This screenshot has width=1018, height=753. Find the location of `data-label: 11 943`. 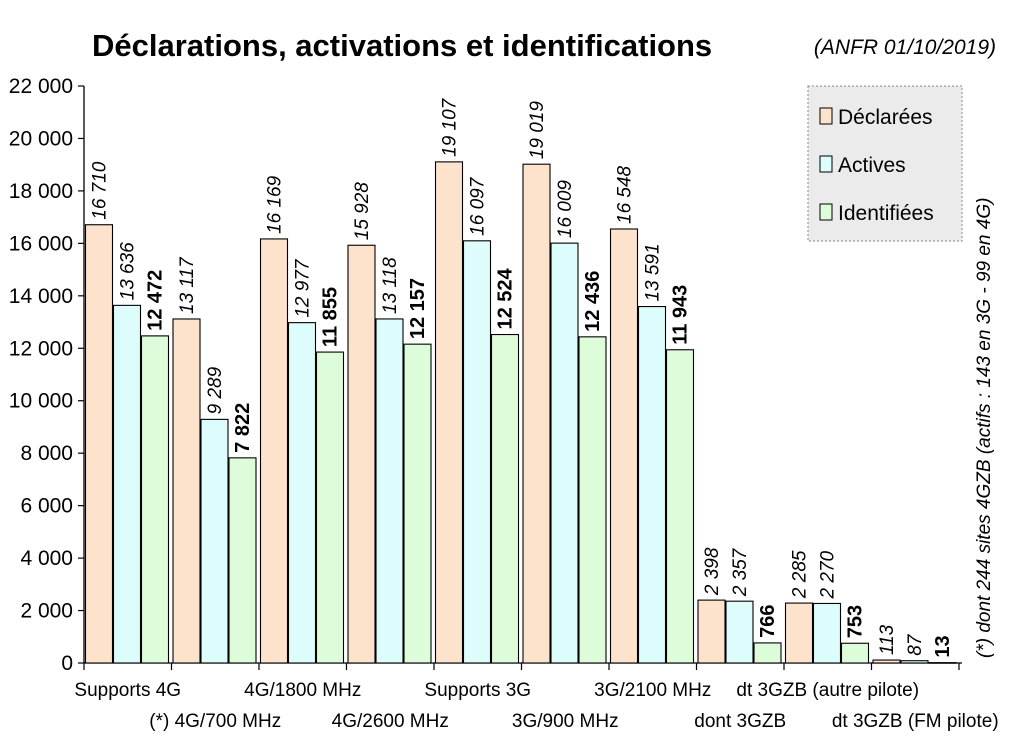

data-label: 11 943 is located at coordinates (681, 315).